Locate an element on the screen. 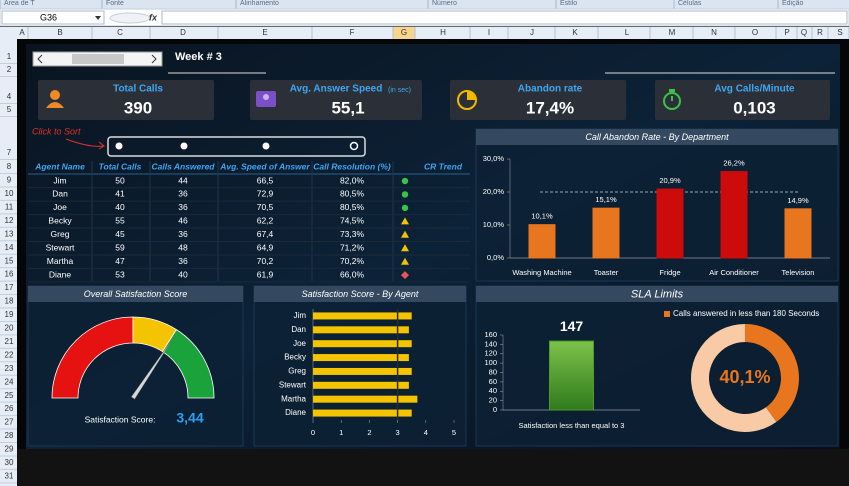 This screenshot has height=486, width=849. row-header: 12 is located at coordinates (9, 220).